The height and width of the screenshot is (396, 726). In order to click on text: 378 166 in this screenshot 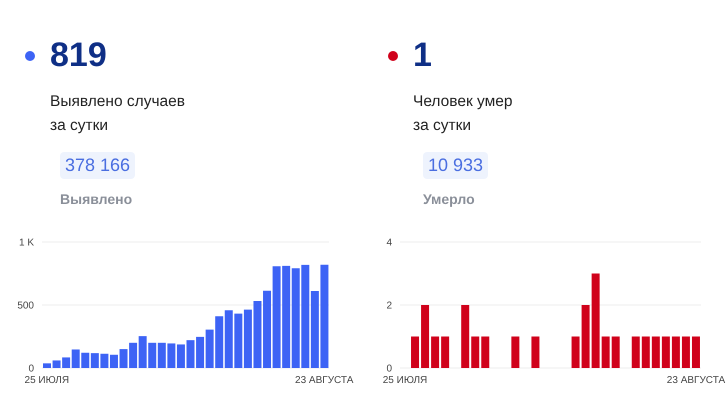, I will do `click(98, 165)`.